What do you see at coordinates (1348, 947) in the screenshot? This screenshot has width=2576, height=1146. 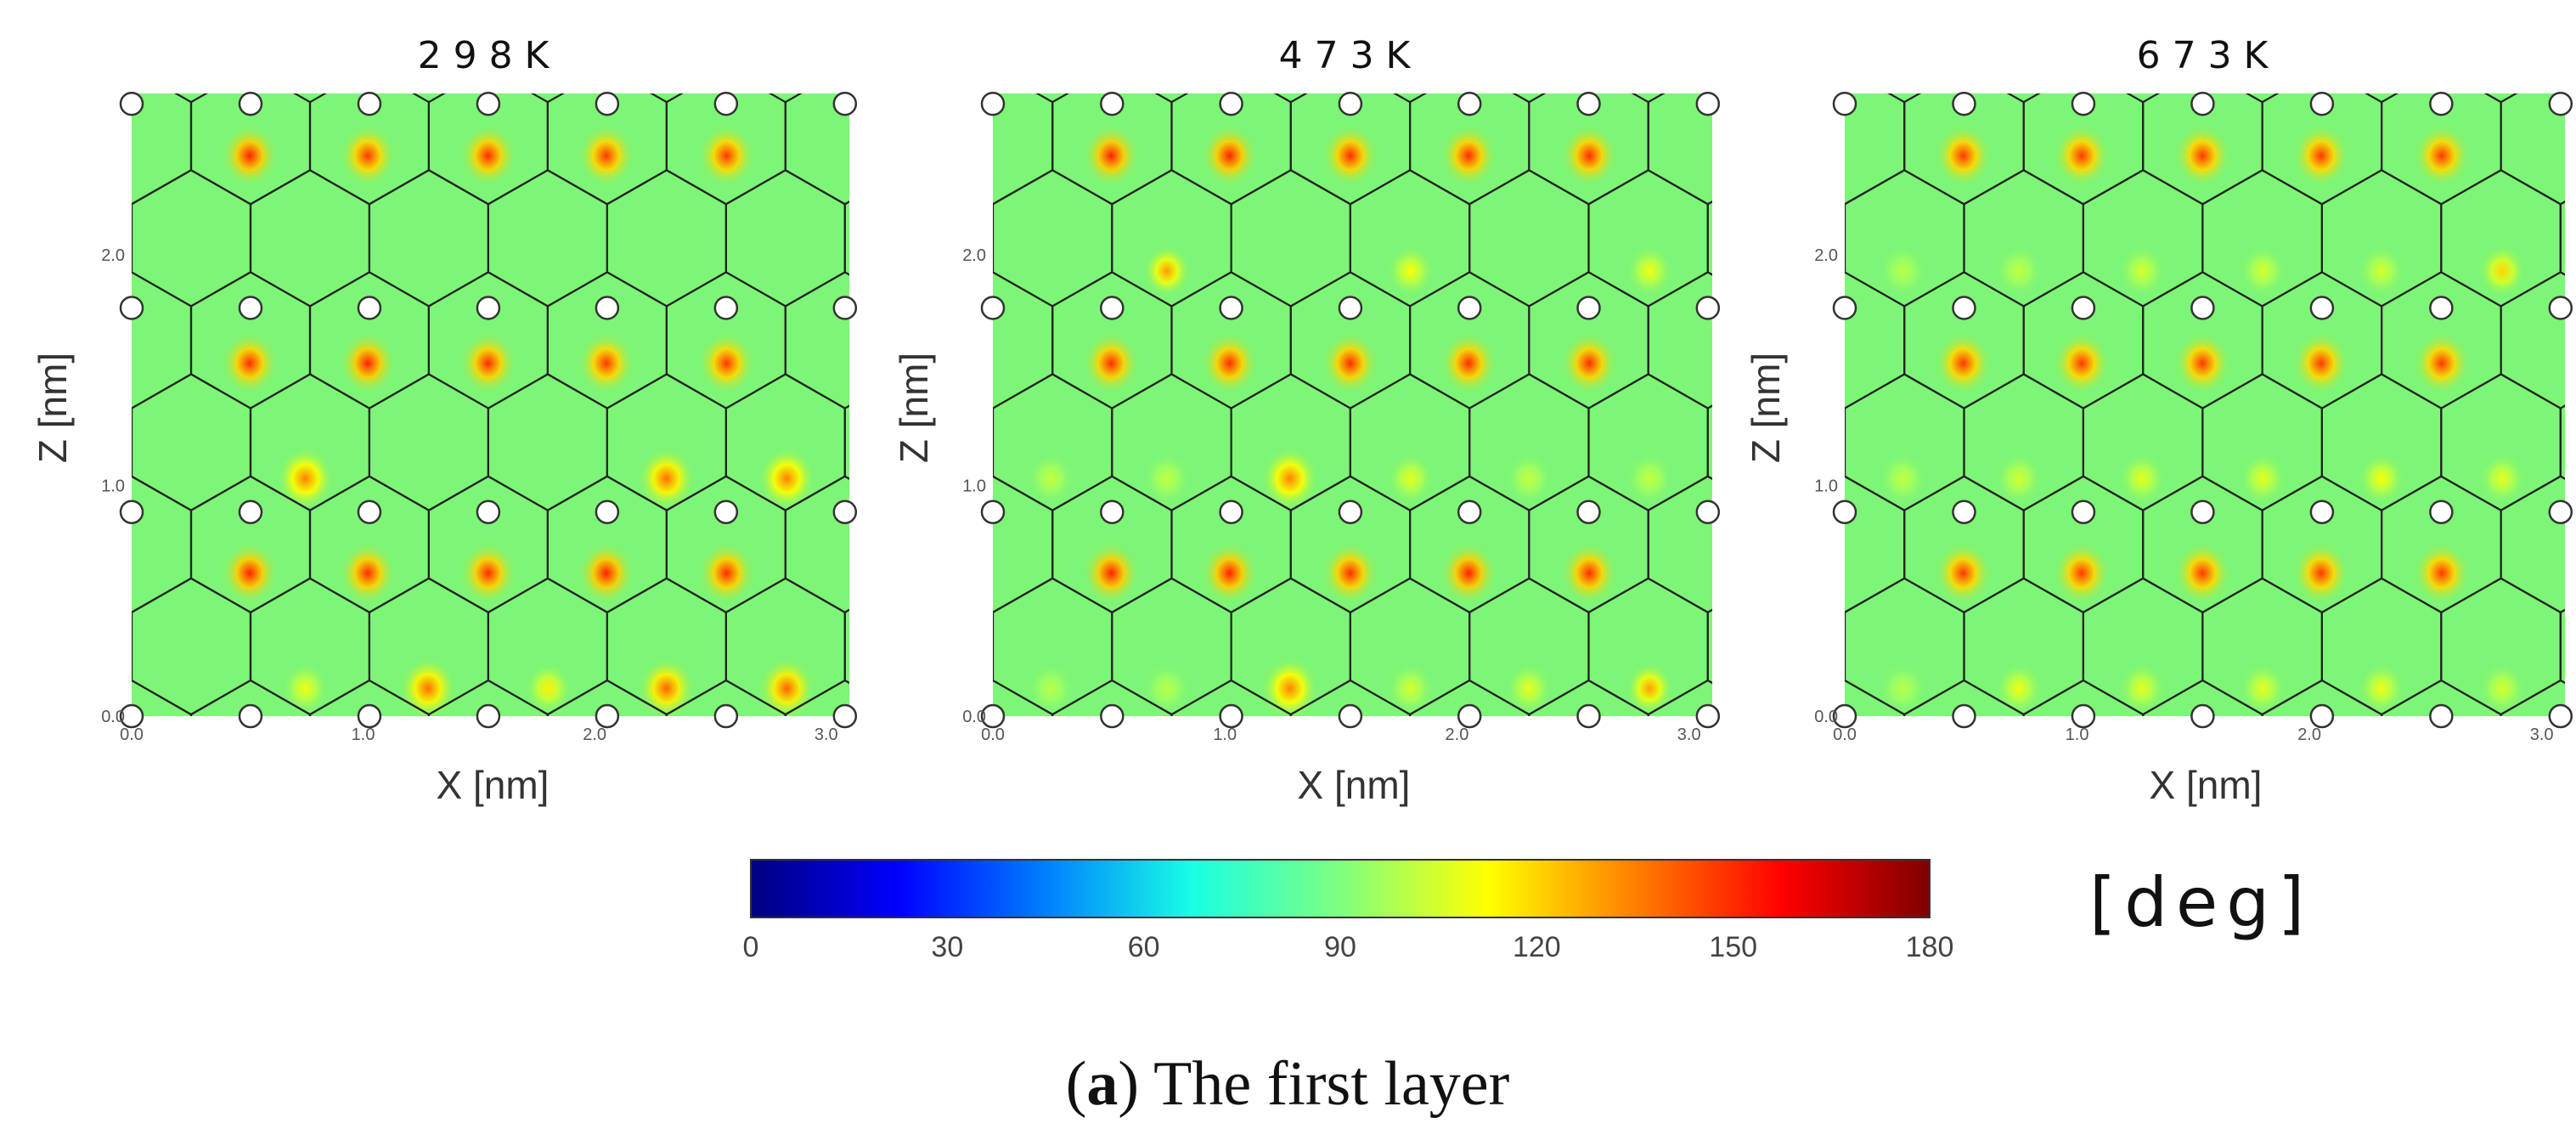 I see `colorbar-ticks: 0 30 60 90 120 150 180` at bounding box center [1348, 947].